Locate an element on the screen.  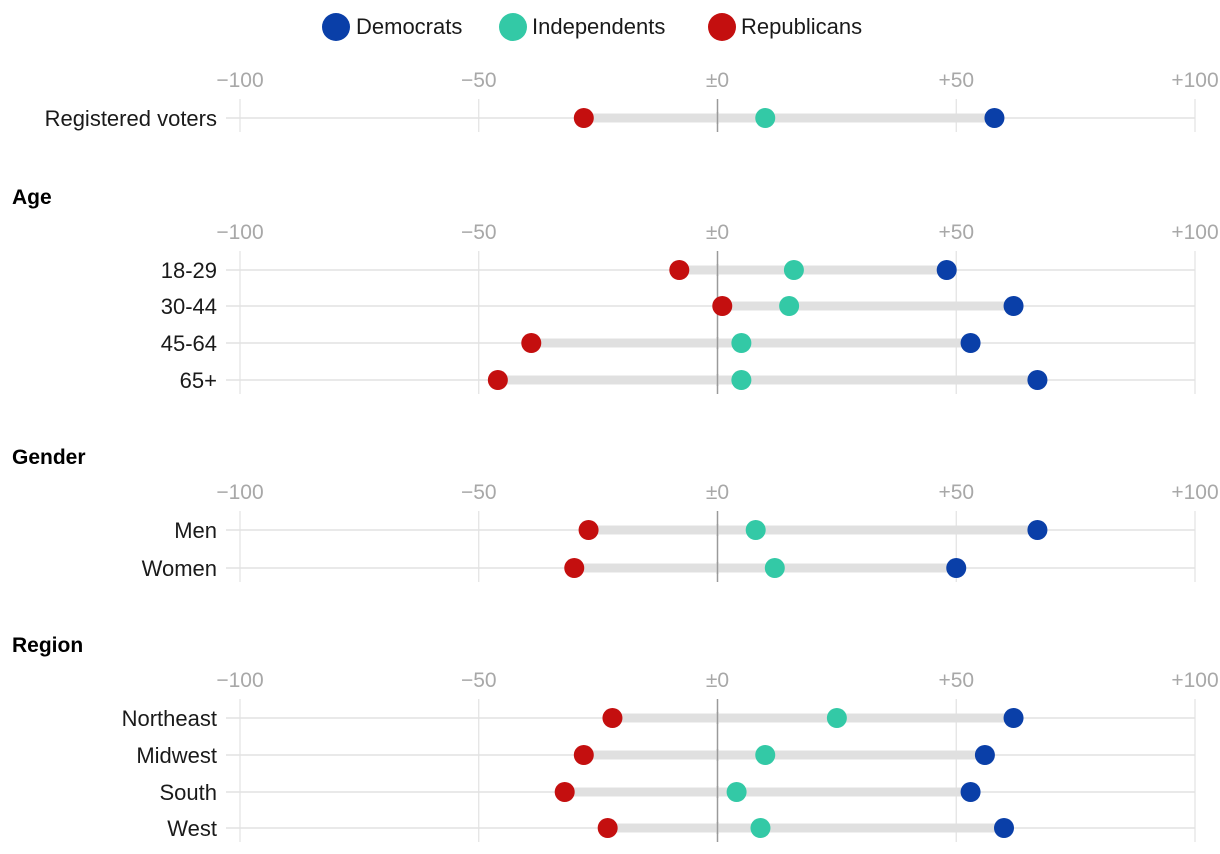
row-women: Women is located at coordinates (668, 568).